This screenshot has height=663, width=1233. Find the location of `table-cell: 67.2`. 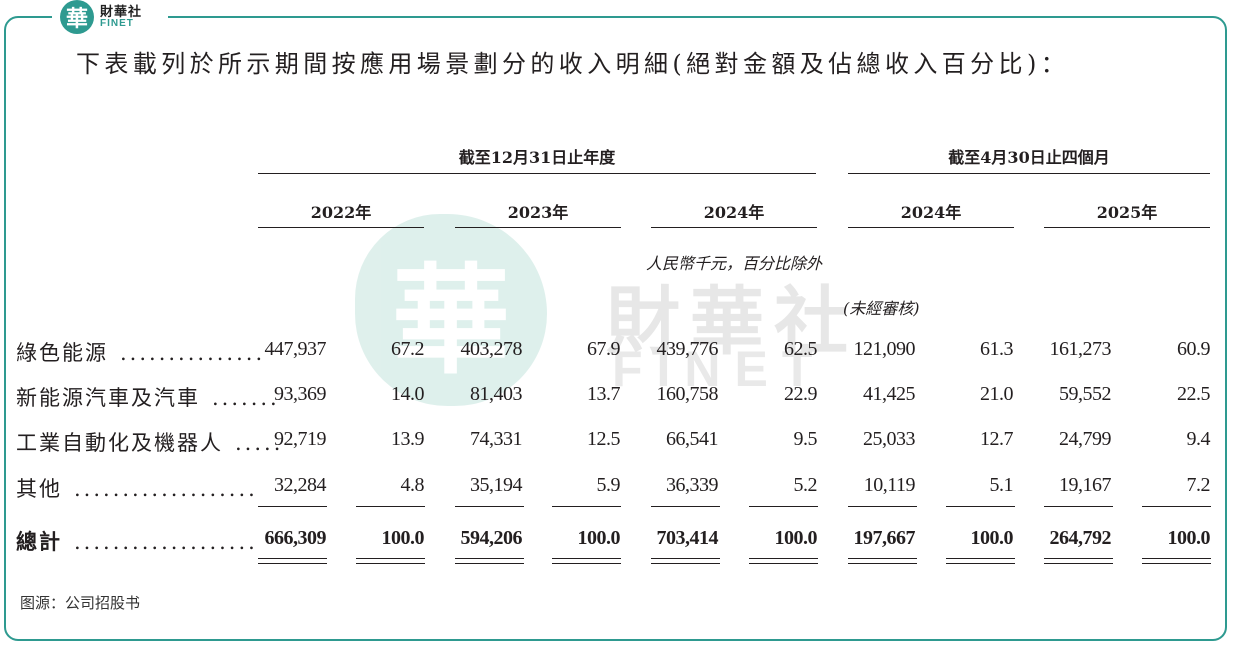

table-cell: 67.2 is located at coordinates (408, 349).